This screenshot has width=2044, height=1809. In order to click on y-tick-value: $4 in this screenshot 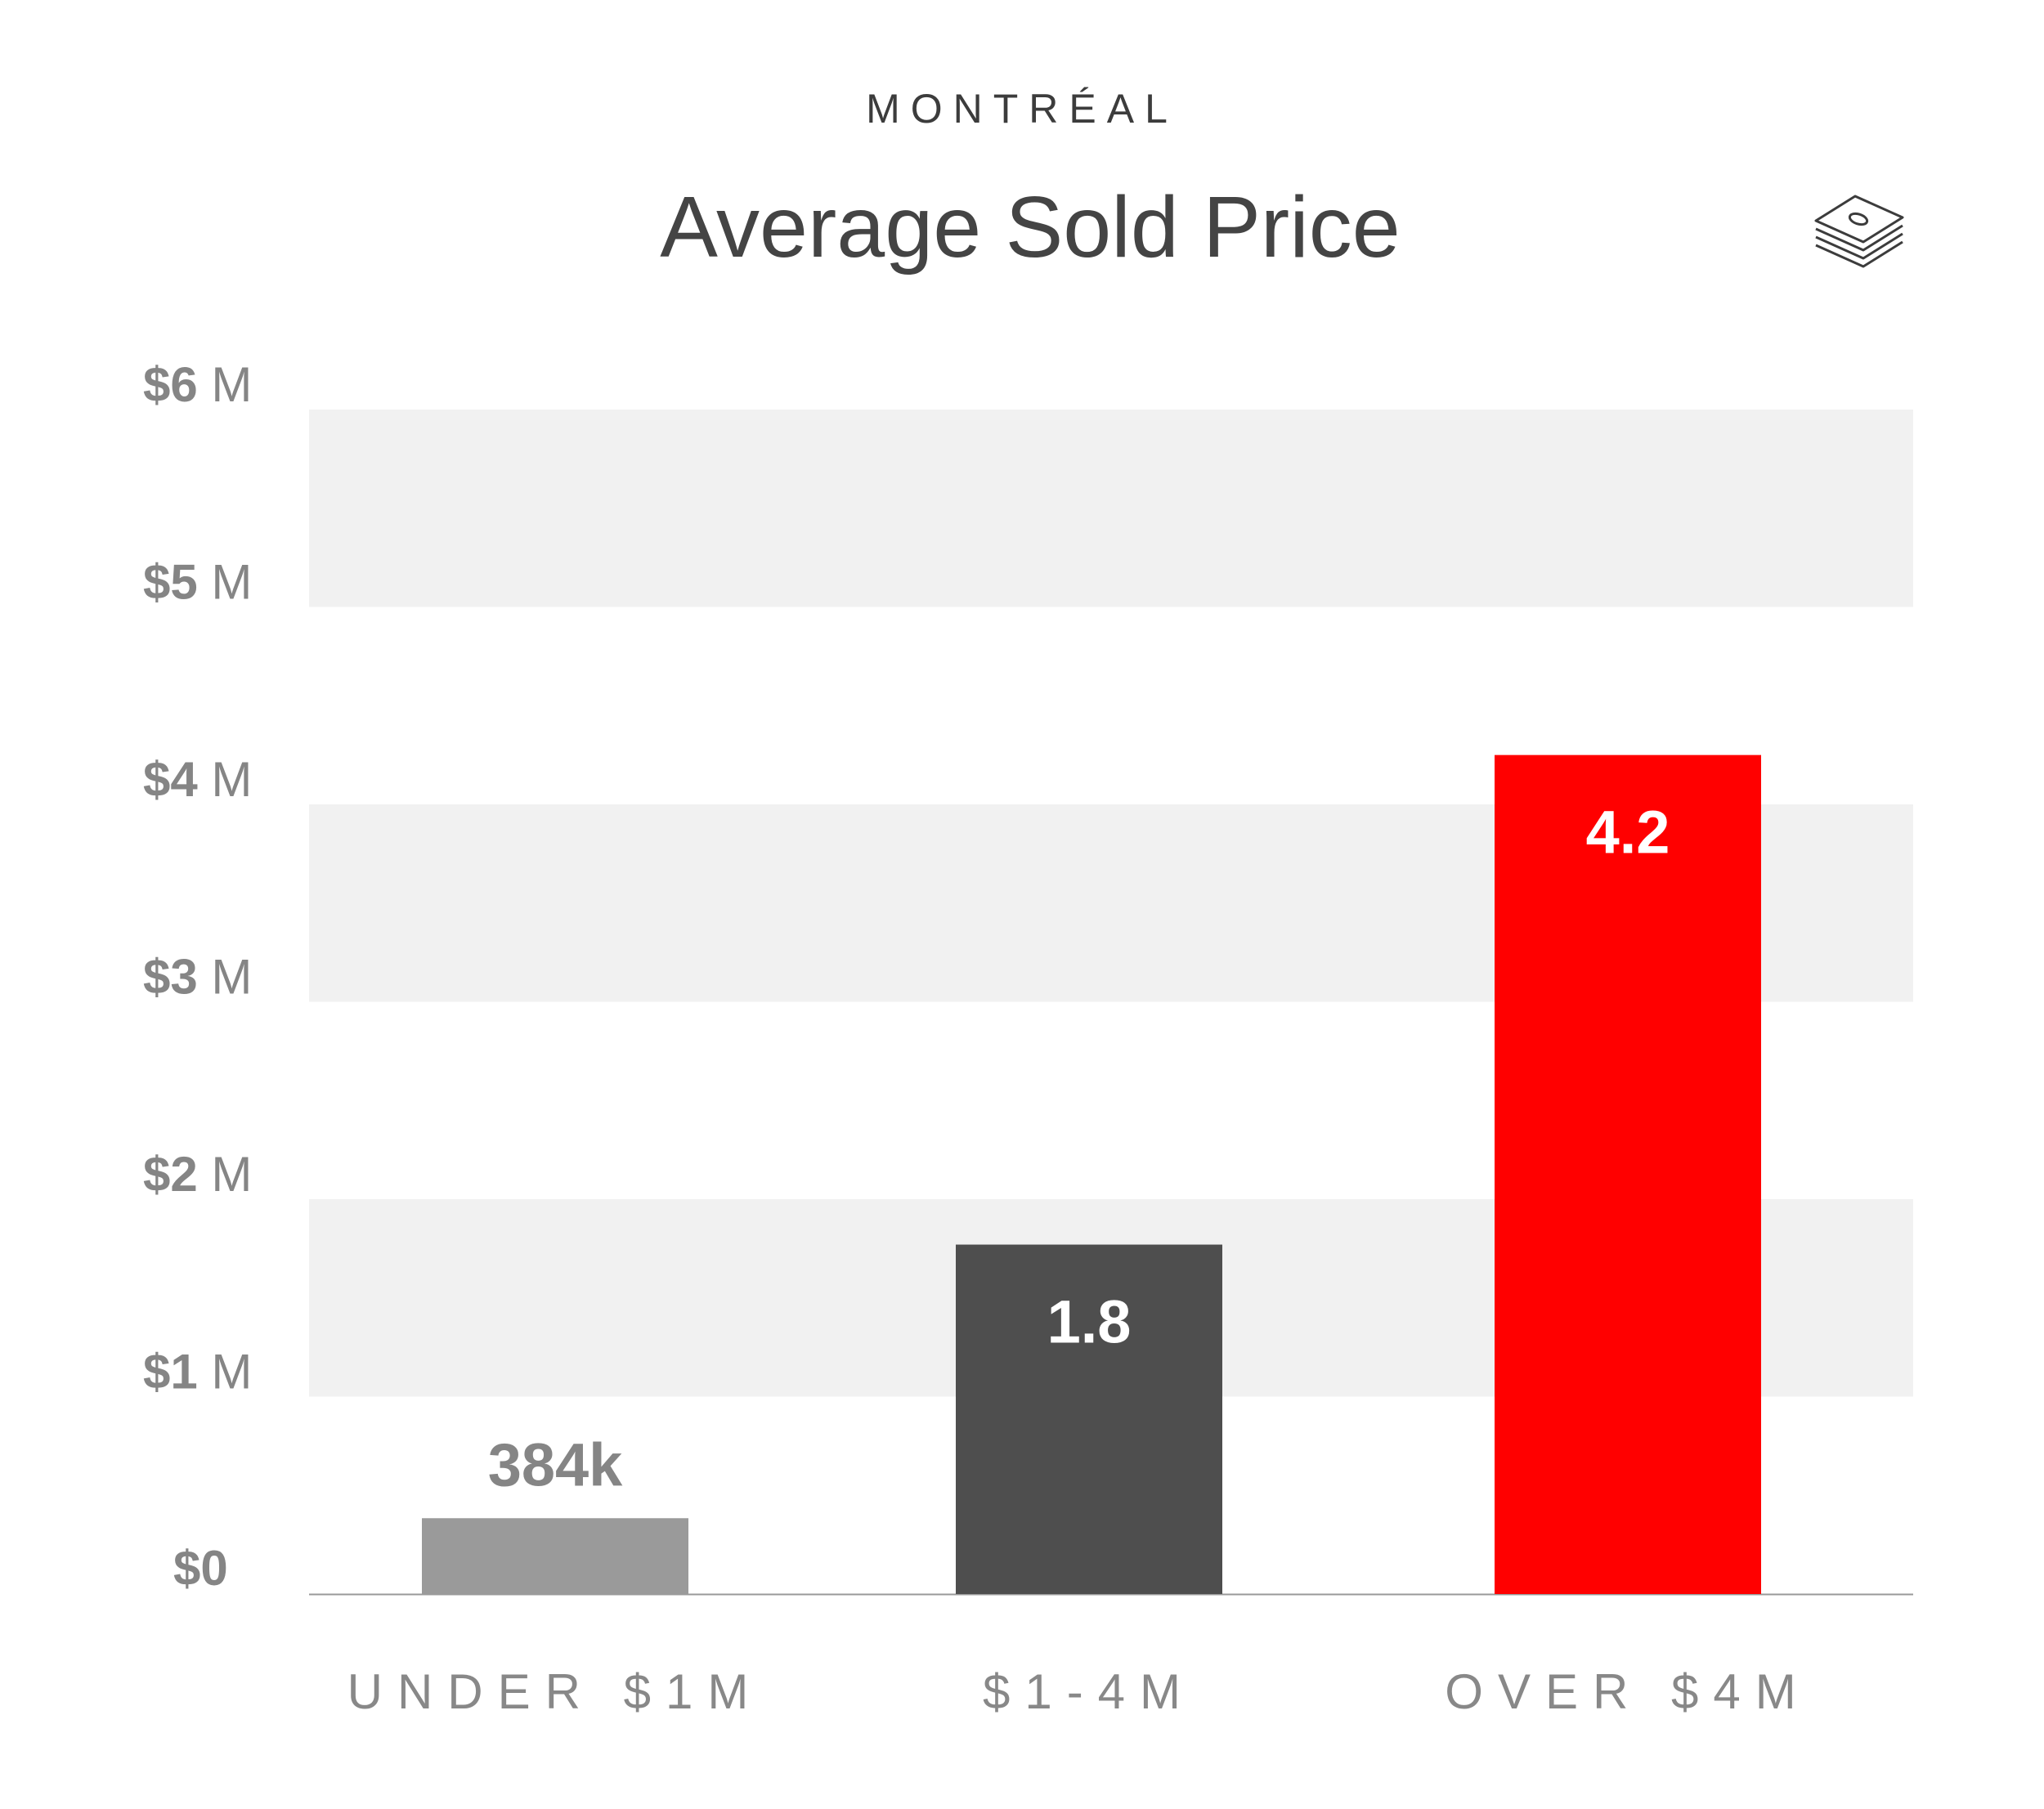, I will do `click(171, 780)`.